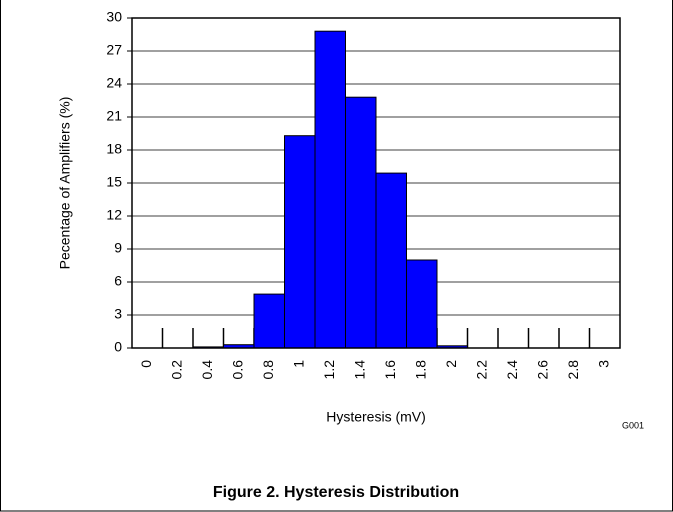  I want to click on x-tick-label: 3, so click(603, 364).